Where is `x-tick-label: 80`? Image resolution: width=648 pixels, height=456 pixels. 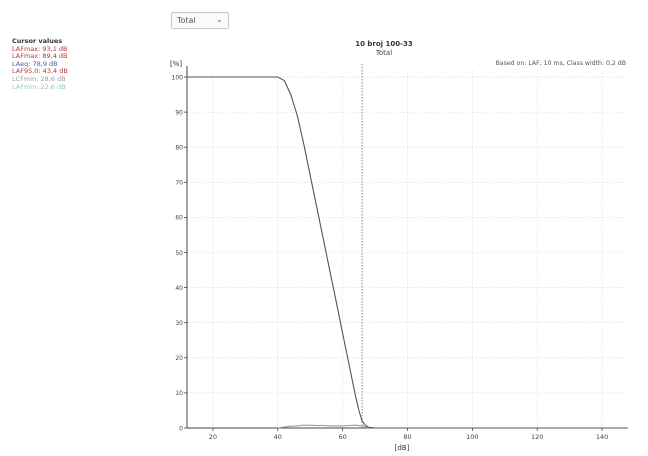
x-tick-label: 80 is located at coordinates (407, 437).